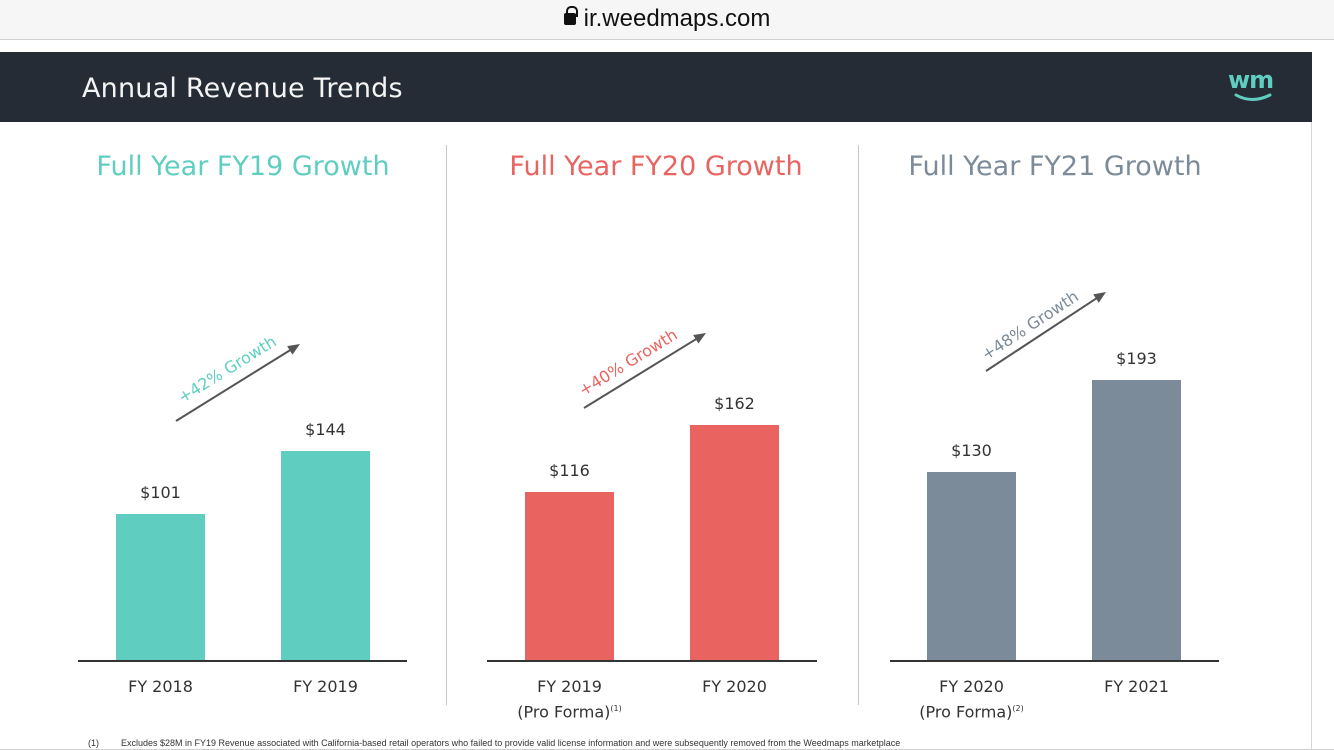 Image resolution: width=1334 pixels, height=750 pixels. I want to click on footnote-marker: (1), so click(93, 743).